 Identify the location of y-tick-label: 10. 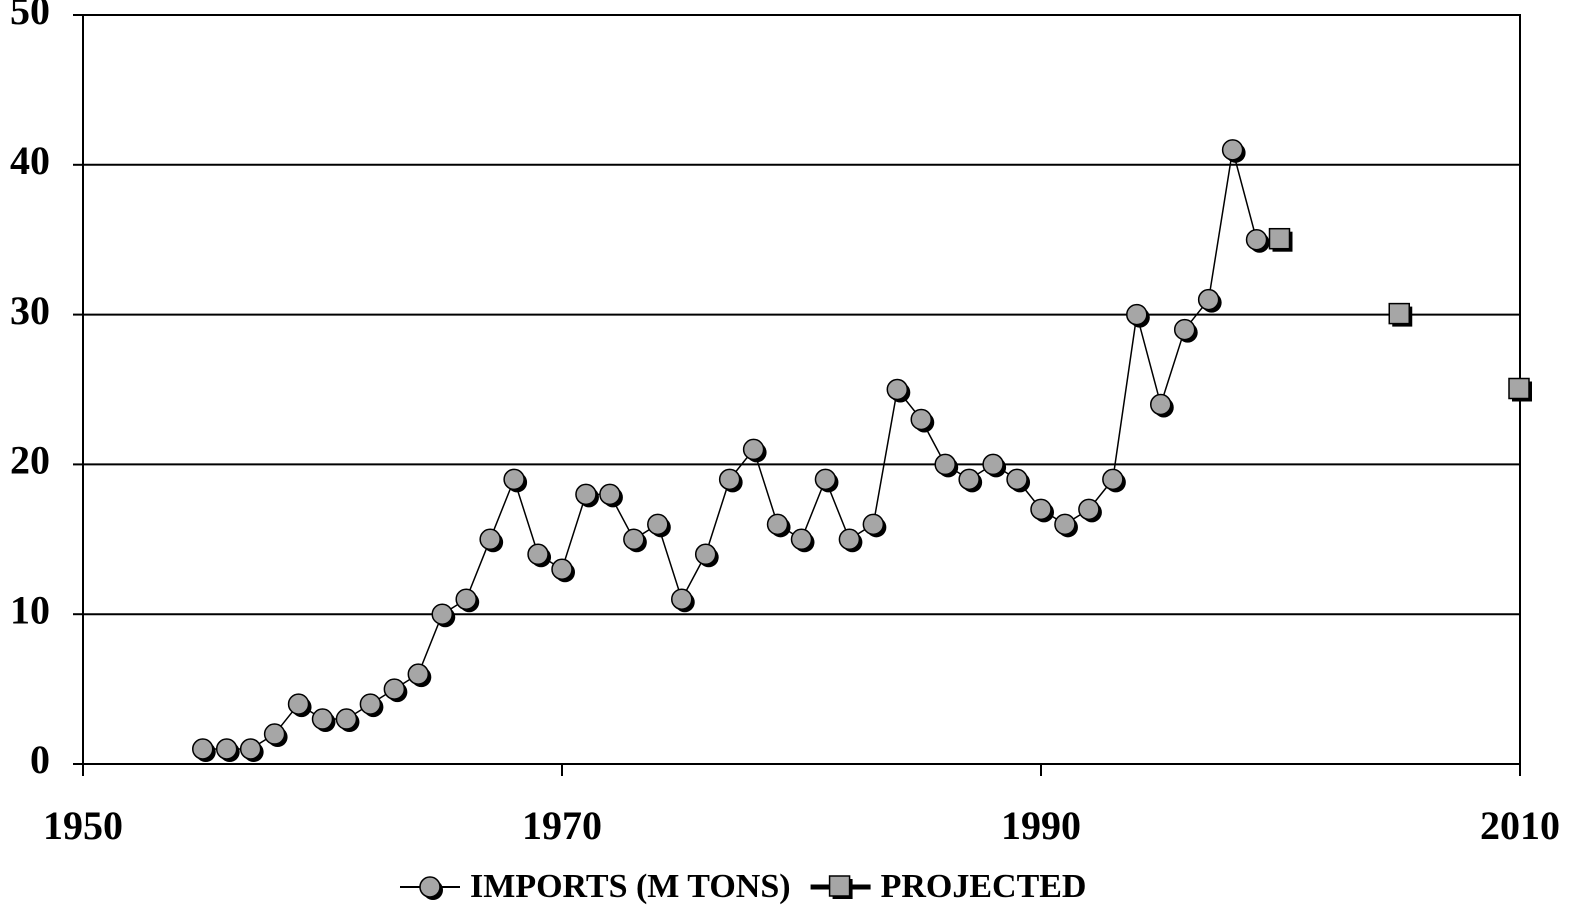
(30, 609).